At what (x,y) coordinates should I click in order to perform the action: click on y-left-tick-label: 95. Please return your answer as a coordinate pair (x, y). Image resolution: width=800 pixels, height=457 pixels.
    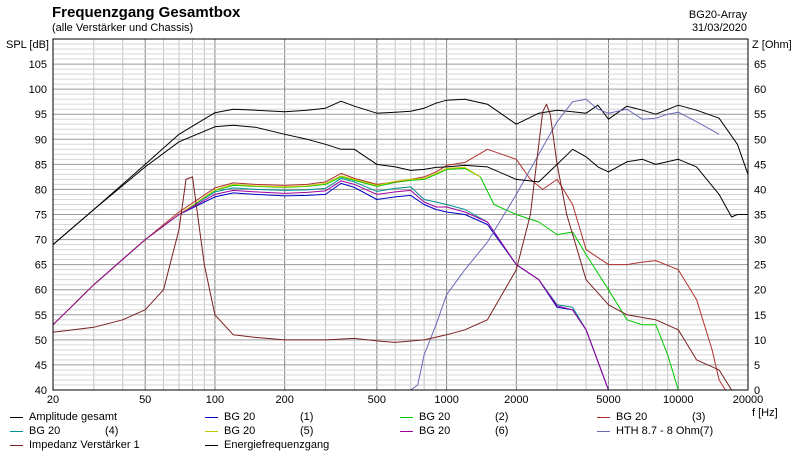
    Looking at the image, I should click on (41, 115).